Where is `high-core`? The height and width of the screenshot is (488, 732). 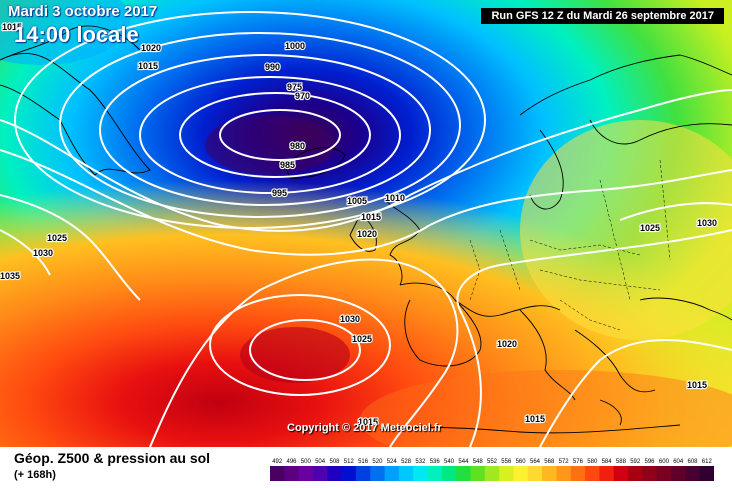
high-core is located at coordinates (295, 355).